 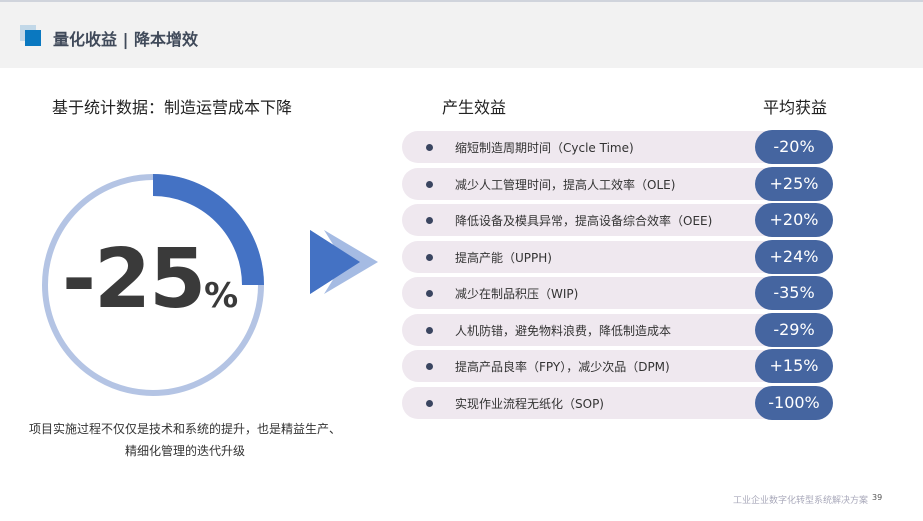 I want to click on header-bar: 量化收益 | 降本增效, so click(x=461, y=34).